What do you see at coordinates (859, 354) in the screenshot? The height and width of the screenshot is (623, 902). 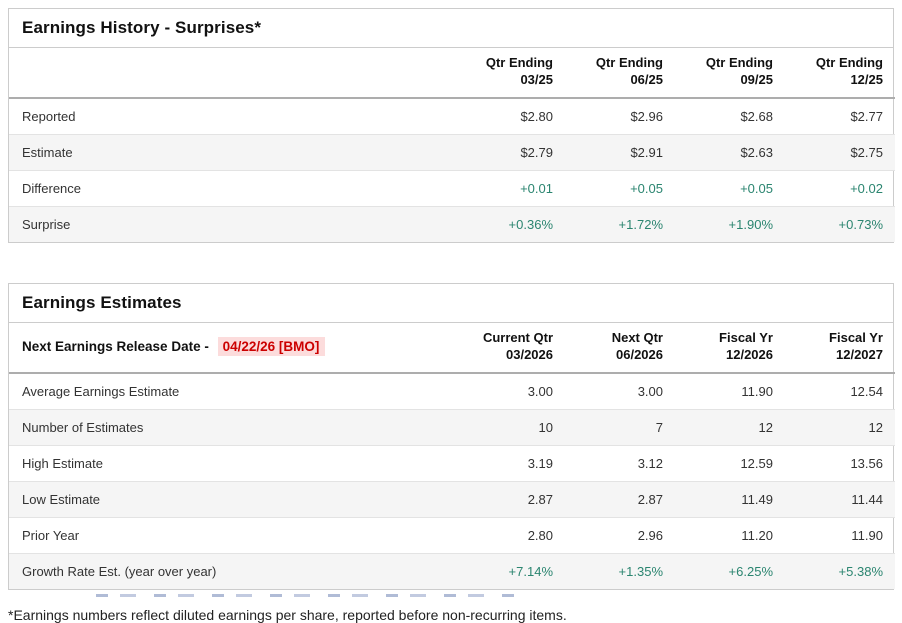 I see `column-header-line2: 12/2027` at bounding box center [859, 354].